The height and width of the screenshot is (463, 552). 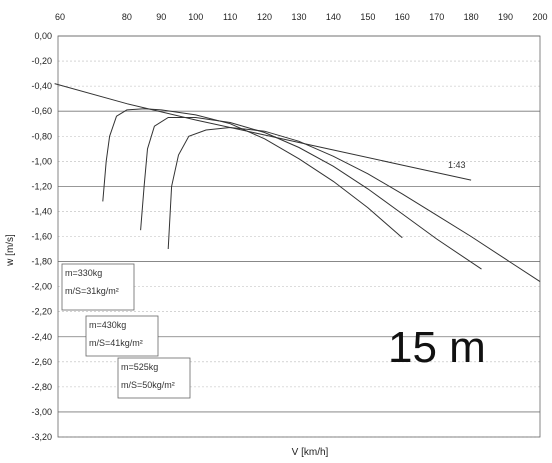 What do you see at coordinates (41, 262) in the screenshot?
I see `y-tick-label: -1,80` at bounding box center [41, 262].